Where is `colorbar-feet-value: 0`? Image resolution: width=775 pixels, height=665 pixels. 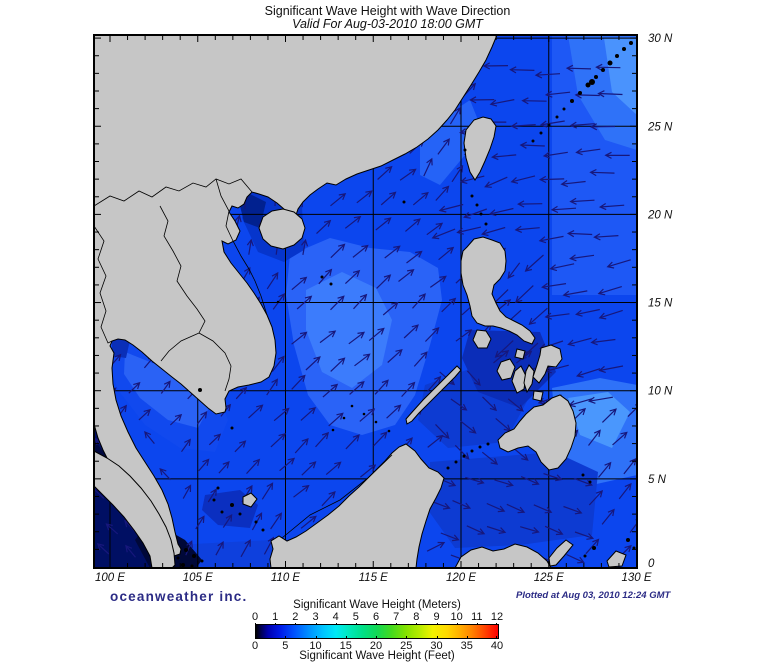
colorbar-feet-value: 0 is located at coordinates (255, 646).